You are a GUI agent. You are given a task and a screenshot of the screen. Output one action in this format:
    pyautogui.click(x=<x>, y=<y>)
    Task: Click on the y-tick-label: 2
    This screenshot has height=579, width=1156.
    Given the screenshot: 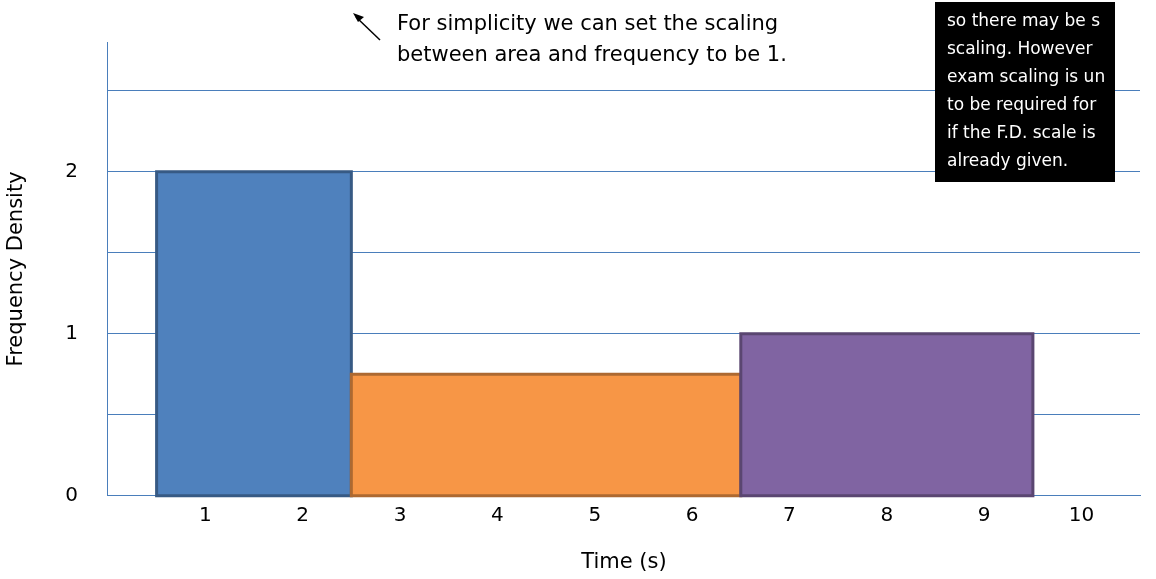 What is the action you would take?
    pyautogui.click(x=71, y=169)
    